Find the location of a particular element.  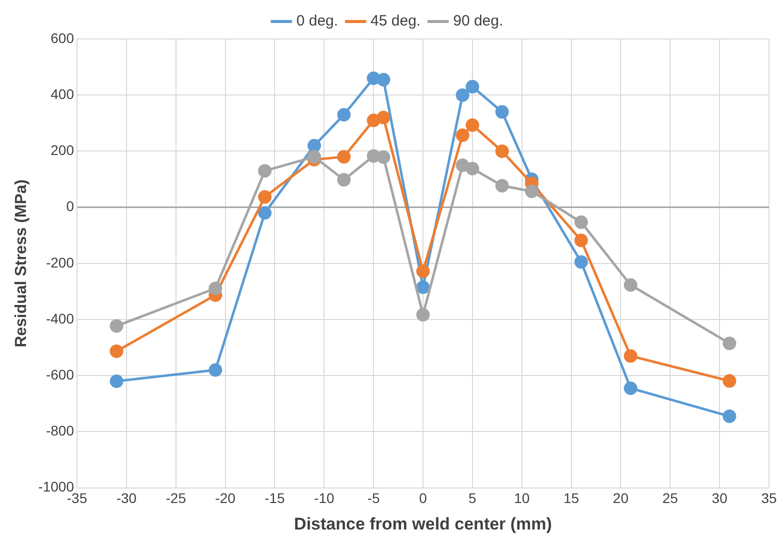

y-axis-title: Residual Stress (MPa) is located at coordinates (21, 263).